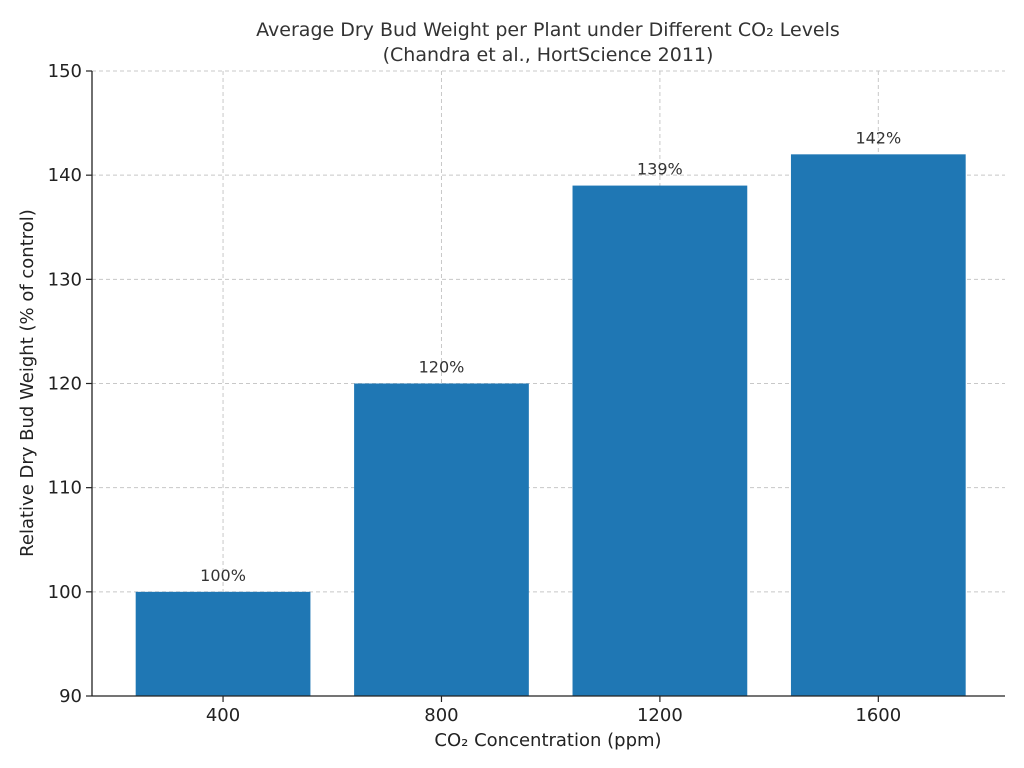 This screenshot has width=1024, height=768. Describe the element at coordinates (547, 740) in the screenshot. I see `x-axis-label: CO₂ Concentration (ppm)` at that location.